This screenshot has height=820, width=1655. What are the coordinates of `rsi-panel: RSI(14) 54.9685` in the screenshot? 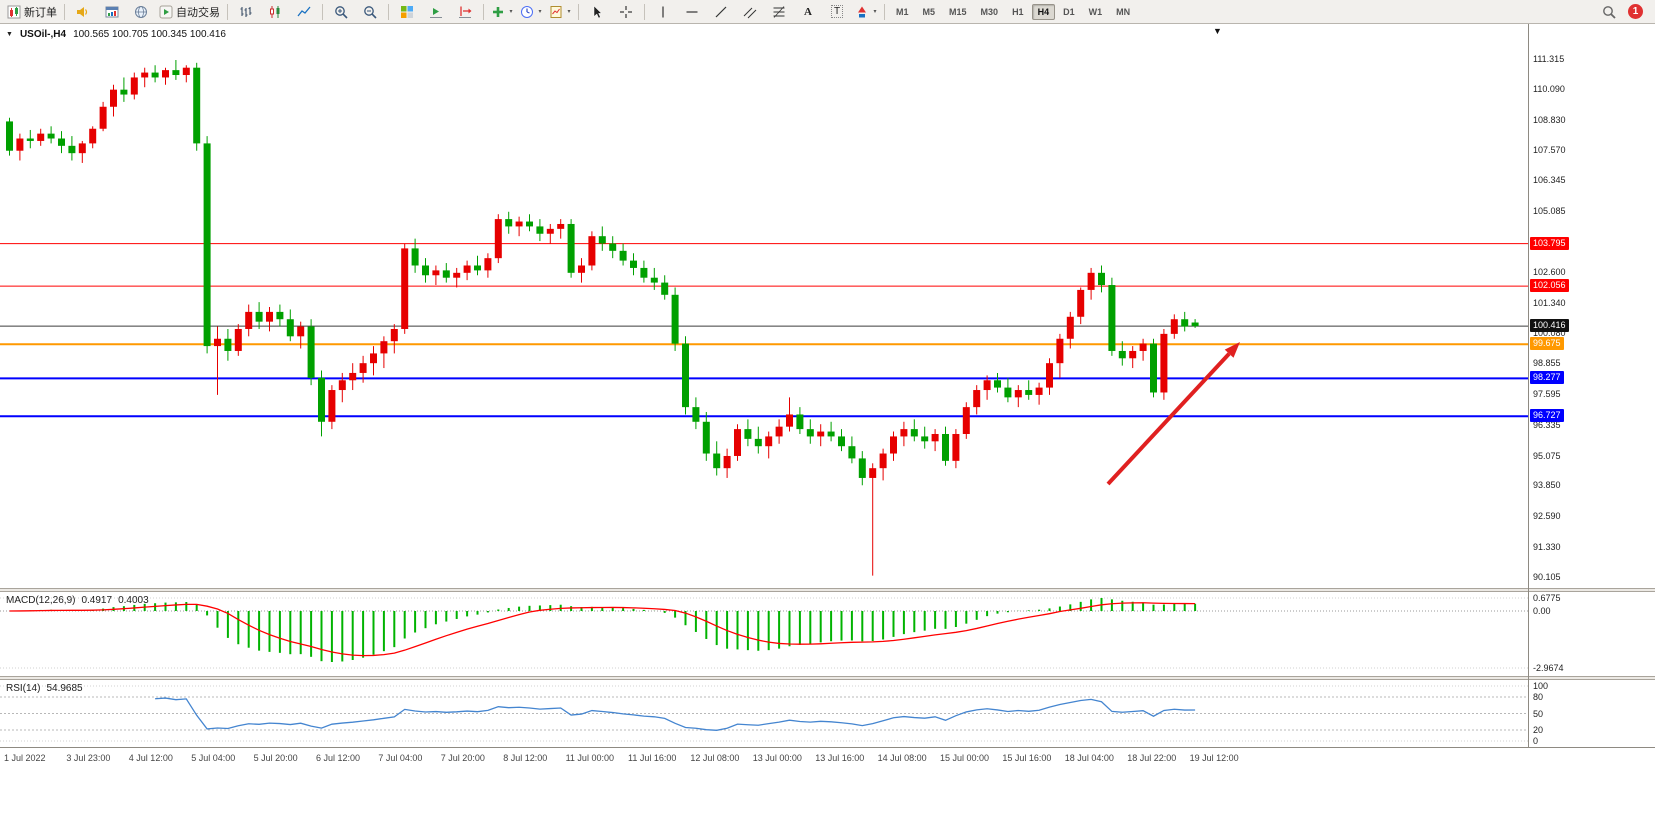 It's located at (827, 713).